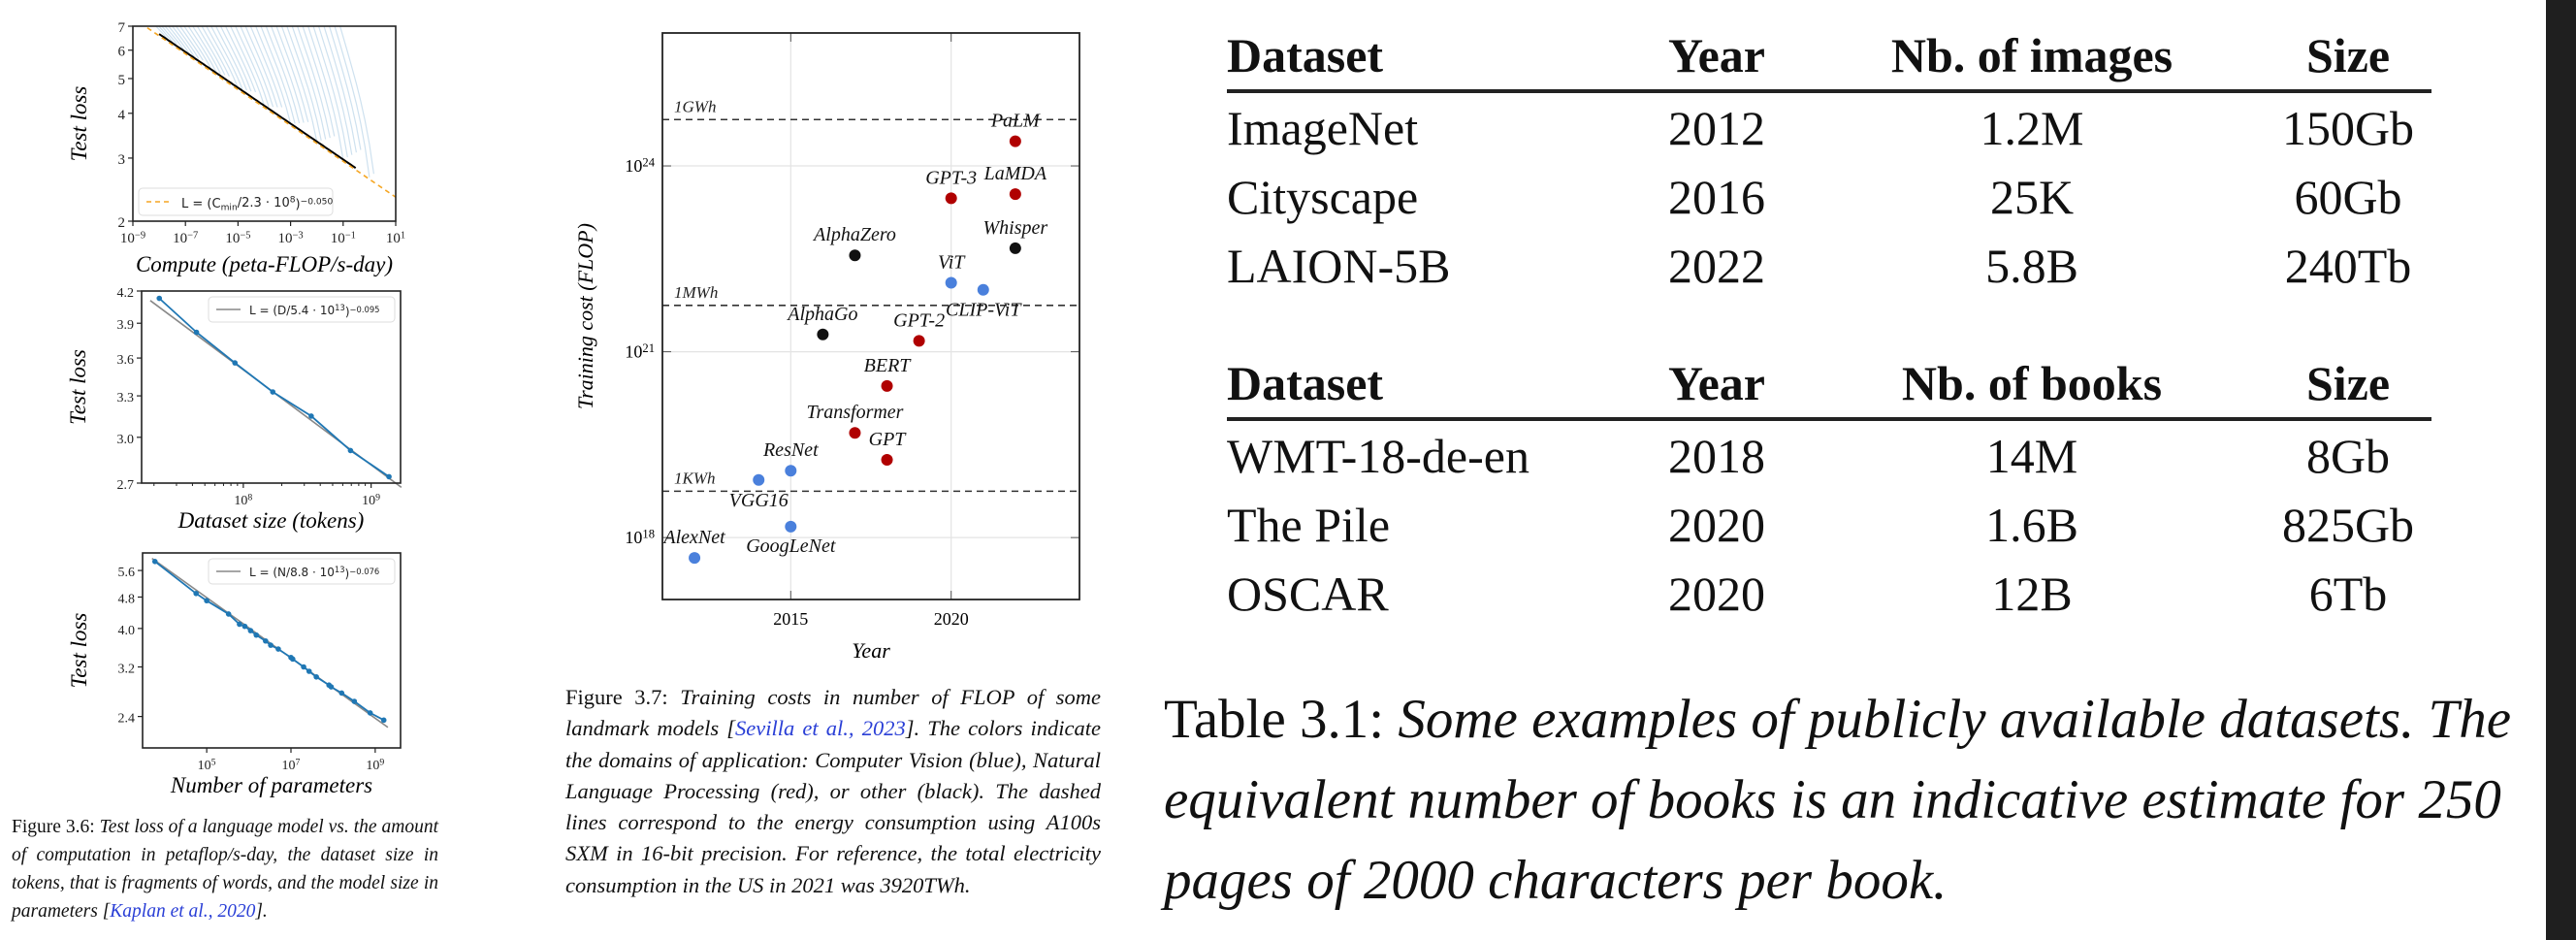  What do you see at coordinates (314, 572) in the screenshot?
I see `legend-label: L = (N/8.8 · 1013)−0.076` at bounding box center [314, 572].